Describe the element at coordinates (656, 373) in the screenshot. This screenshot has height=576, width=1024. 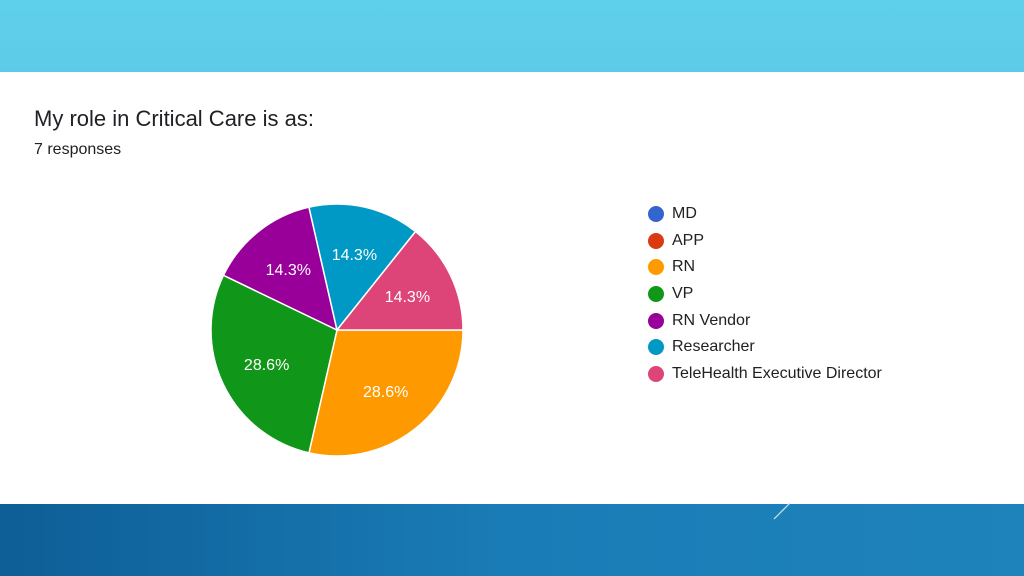
I see `legend-swatch-telehealth-executive-director` at that location.